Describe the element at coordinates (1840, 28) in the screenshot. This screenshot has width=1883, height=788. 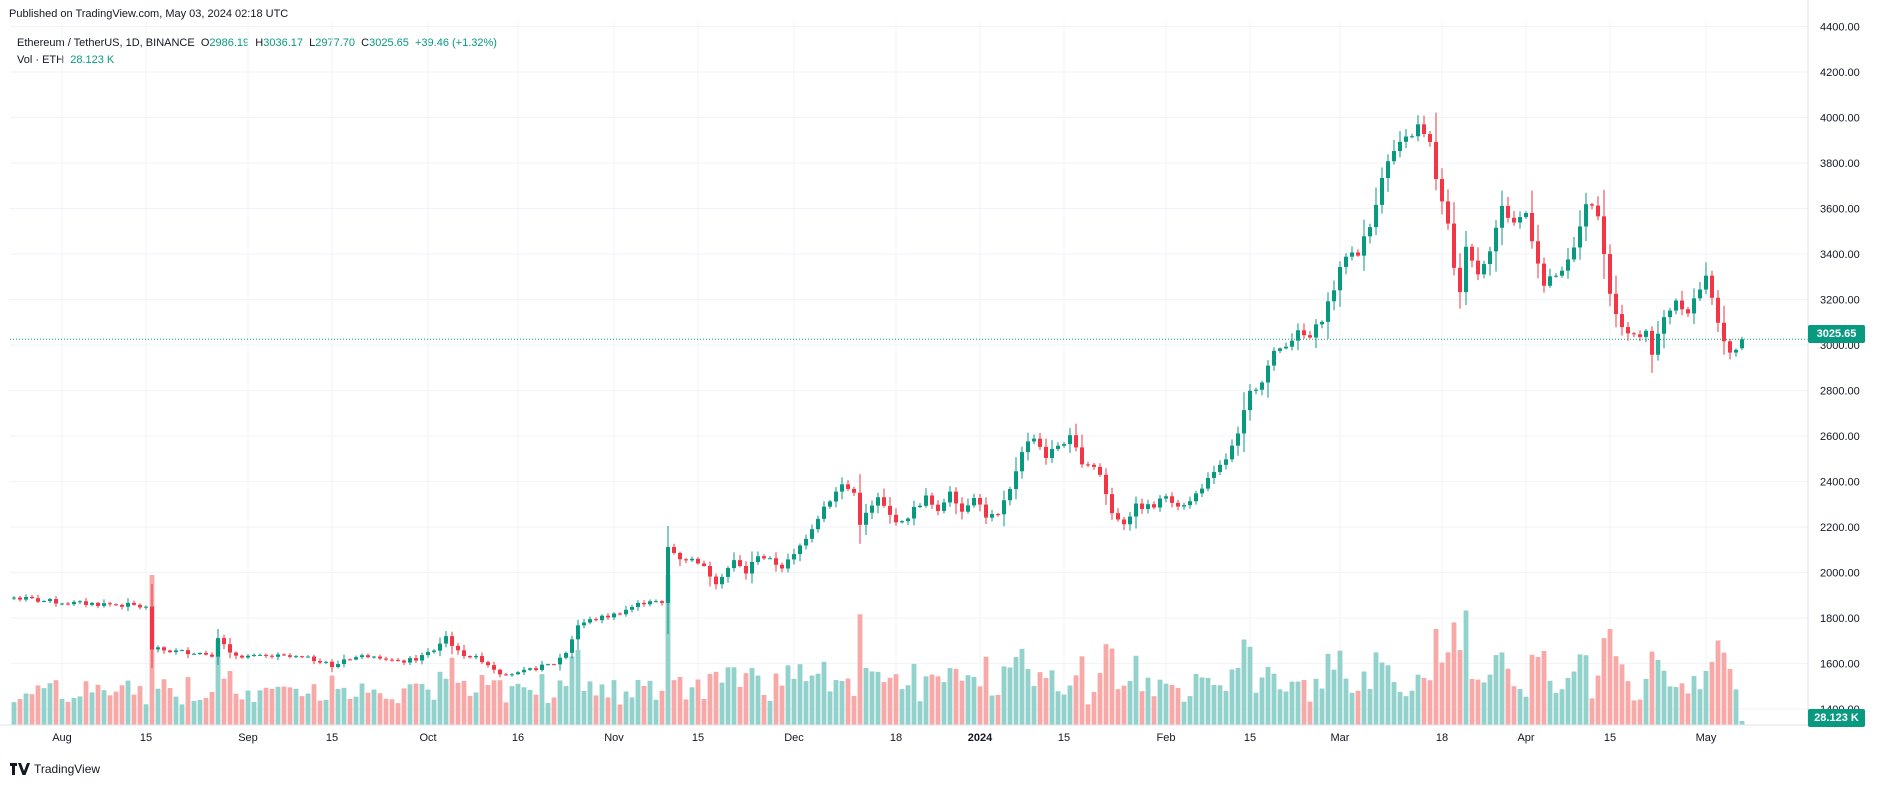
I see `y-tick-label: 4400.00` at that location.